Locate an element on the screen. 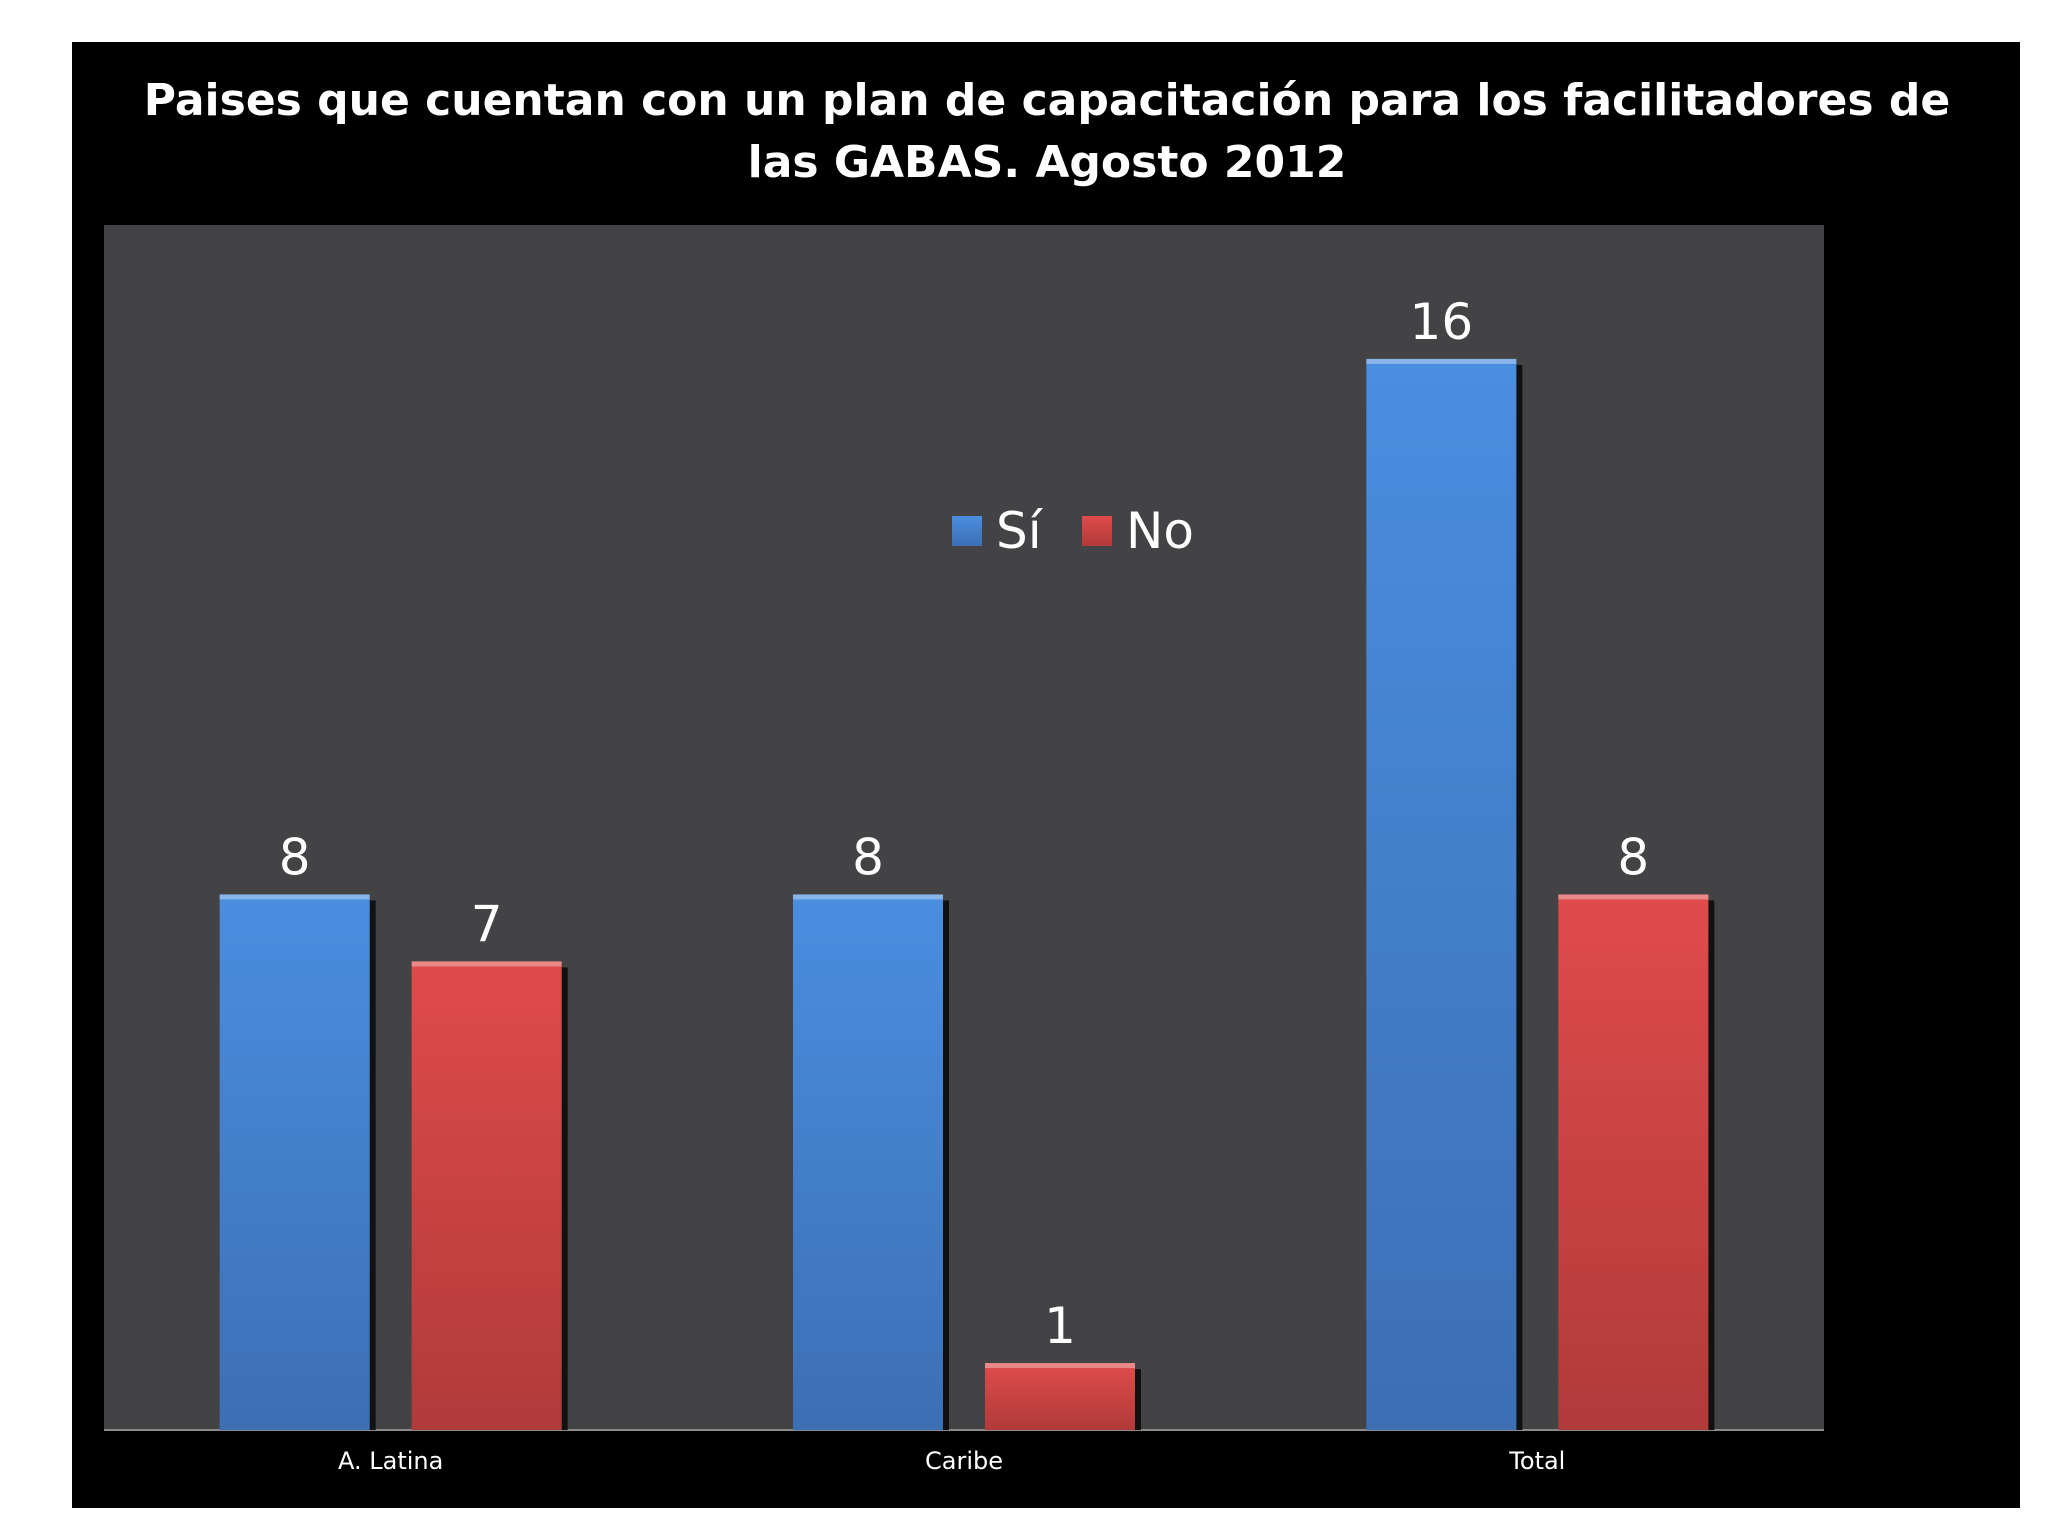 This screenshot has width=2048, height=1536. legend-swatch-s- is located at coordinates (967, 531).